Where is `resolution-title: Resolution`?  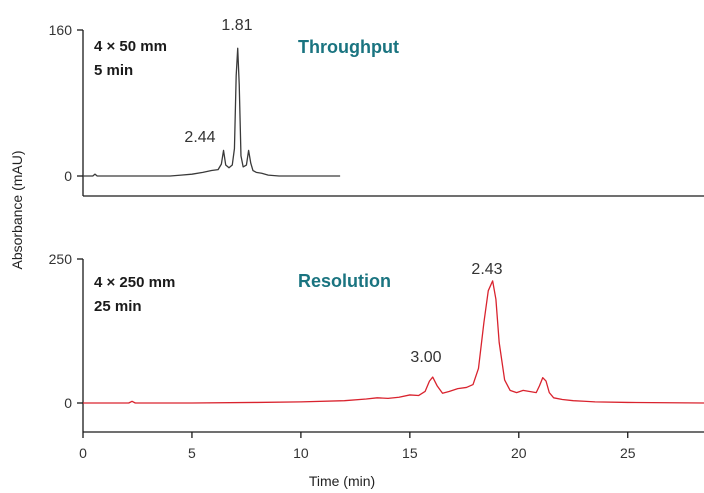
resolution-title: Resolution is located at coordinates (344, 281).